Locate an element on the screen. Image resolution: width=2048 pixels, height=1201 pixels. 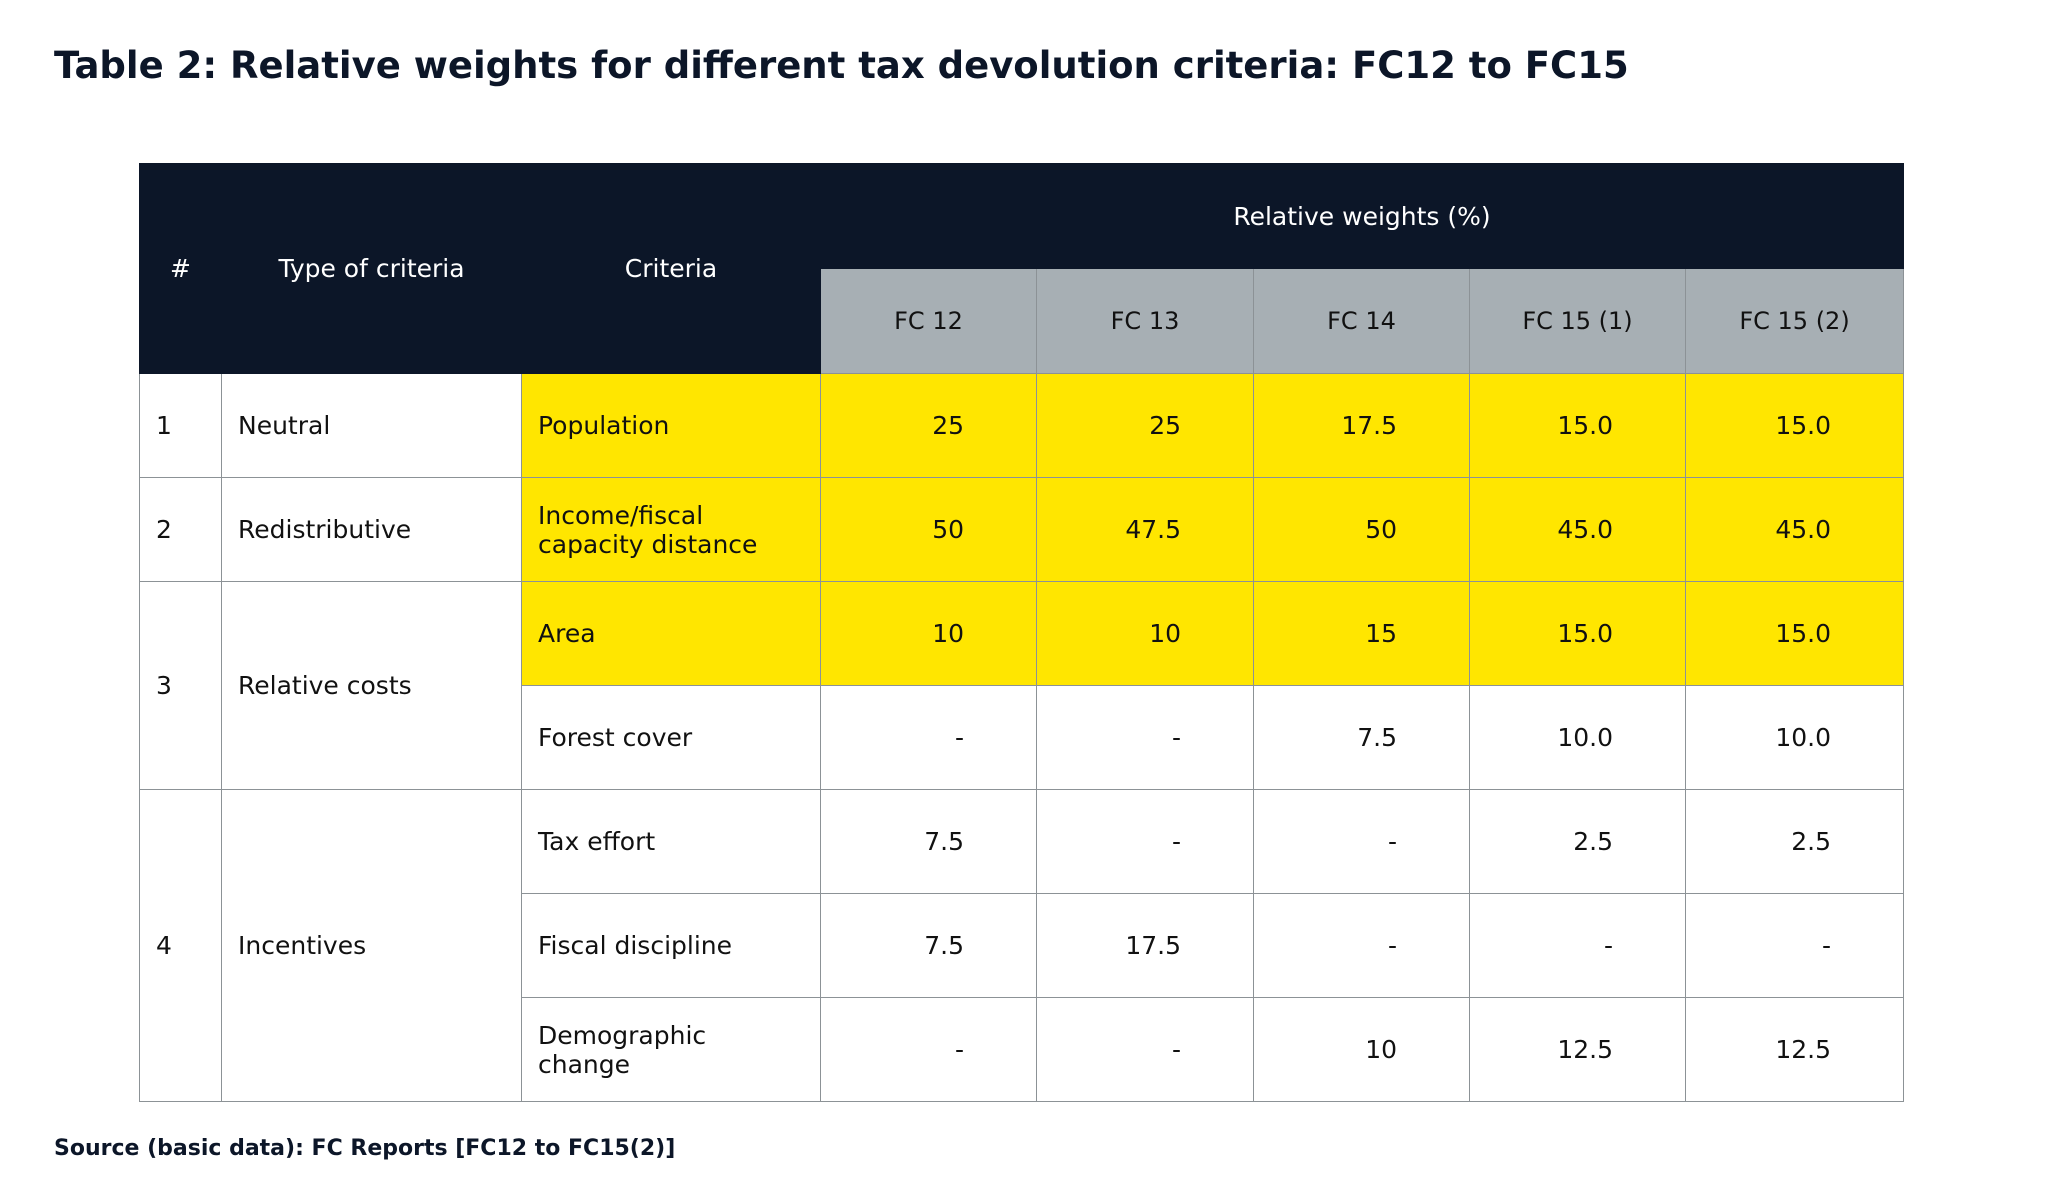
row-criteria: Income/fiscal capacity distance is located at coordinates (671, 529).